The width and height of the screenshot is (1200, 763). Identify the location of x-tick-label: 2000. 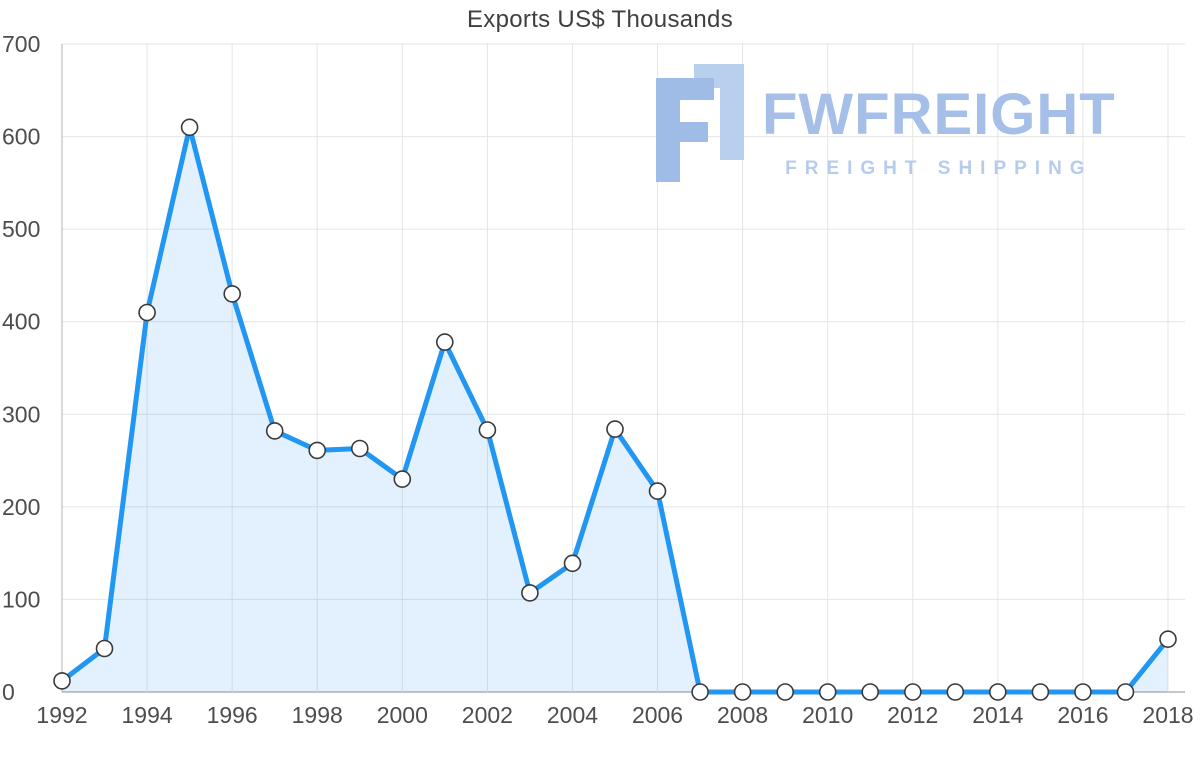
(402, 715).